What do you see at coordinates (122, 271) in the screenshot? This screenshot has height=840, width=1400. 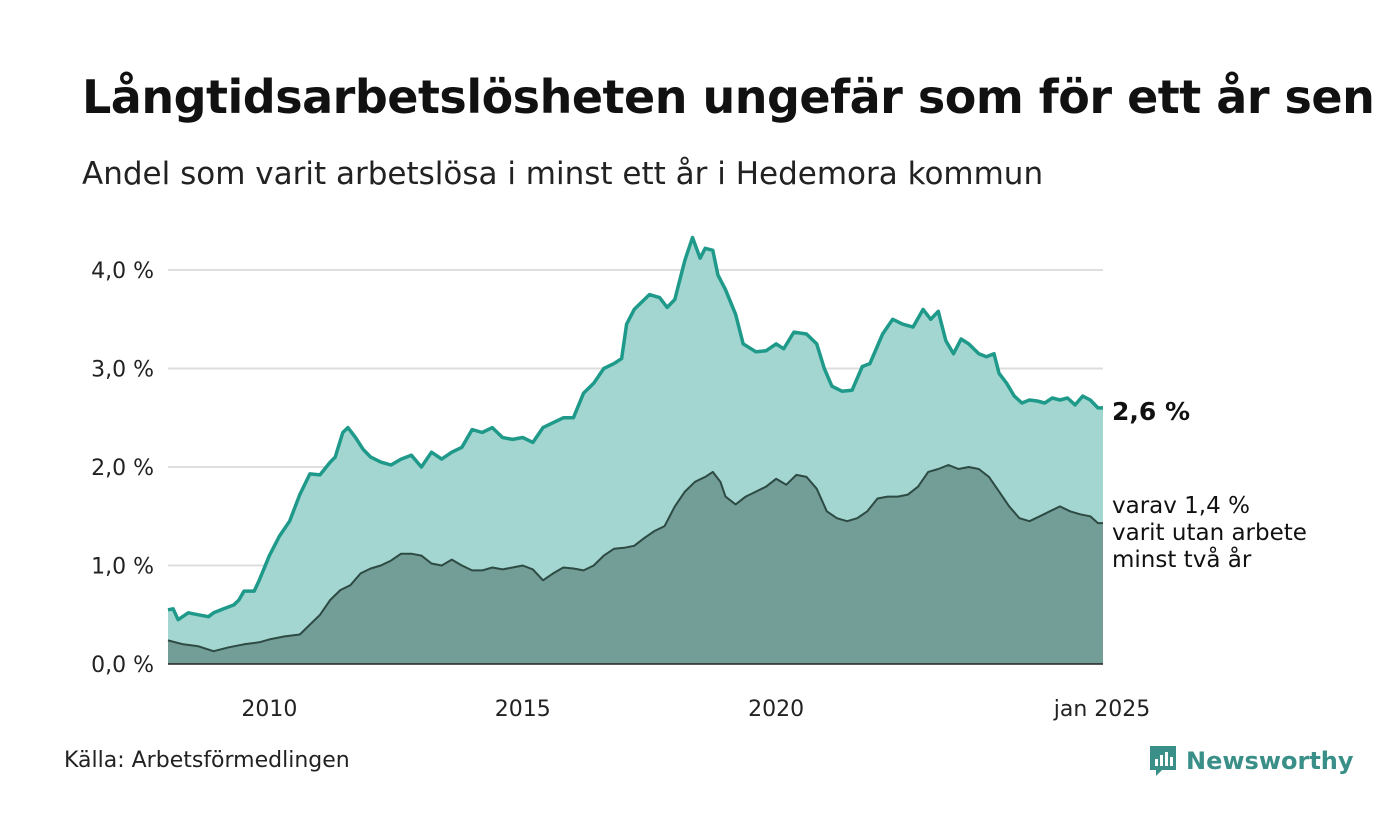 I see `y-tick-label: 4,0 %` at bounding box center [122, 271].